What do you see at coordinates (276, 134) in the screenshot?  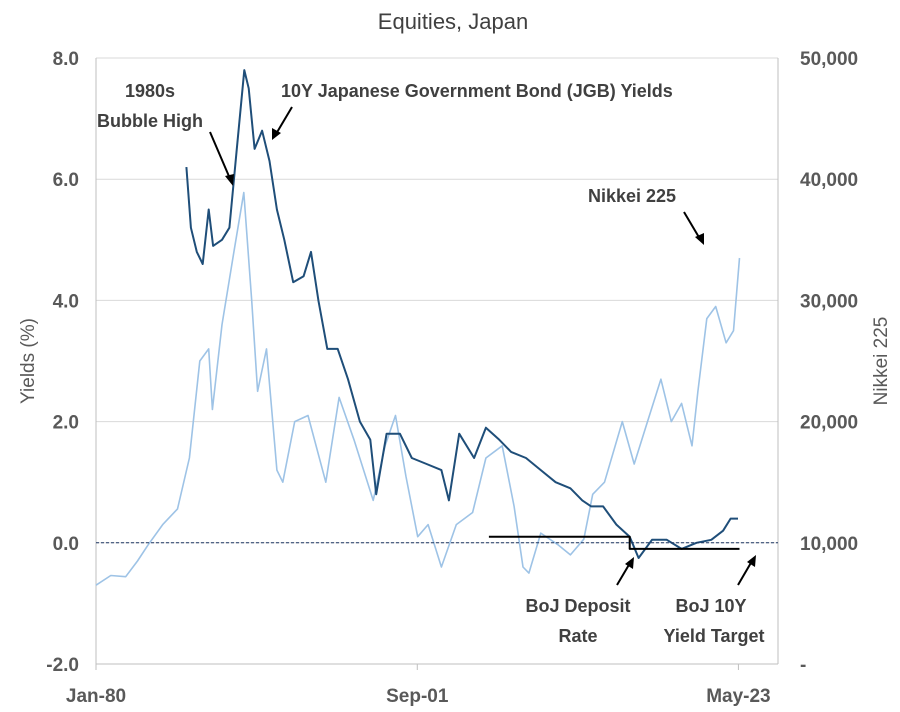 I see `annotation-jgb-arrowhead` at bounding box center [276, 134].